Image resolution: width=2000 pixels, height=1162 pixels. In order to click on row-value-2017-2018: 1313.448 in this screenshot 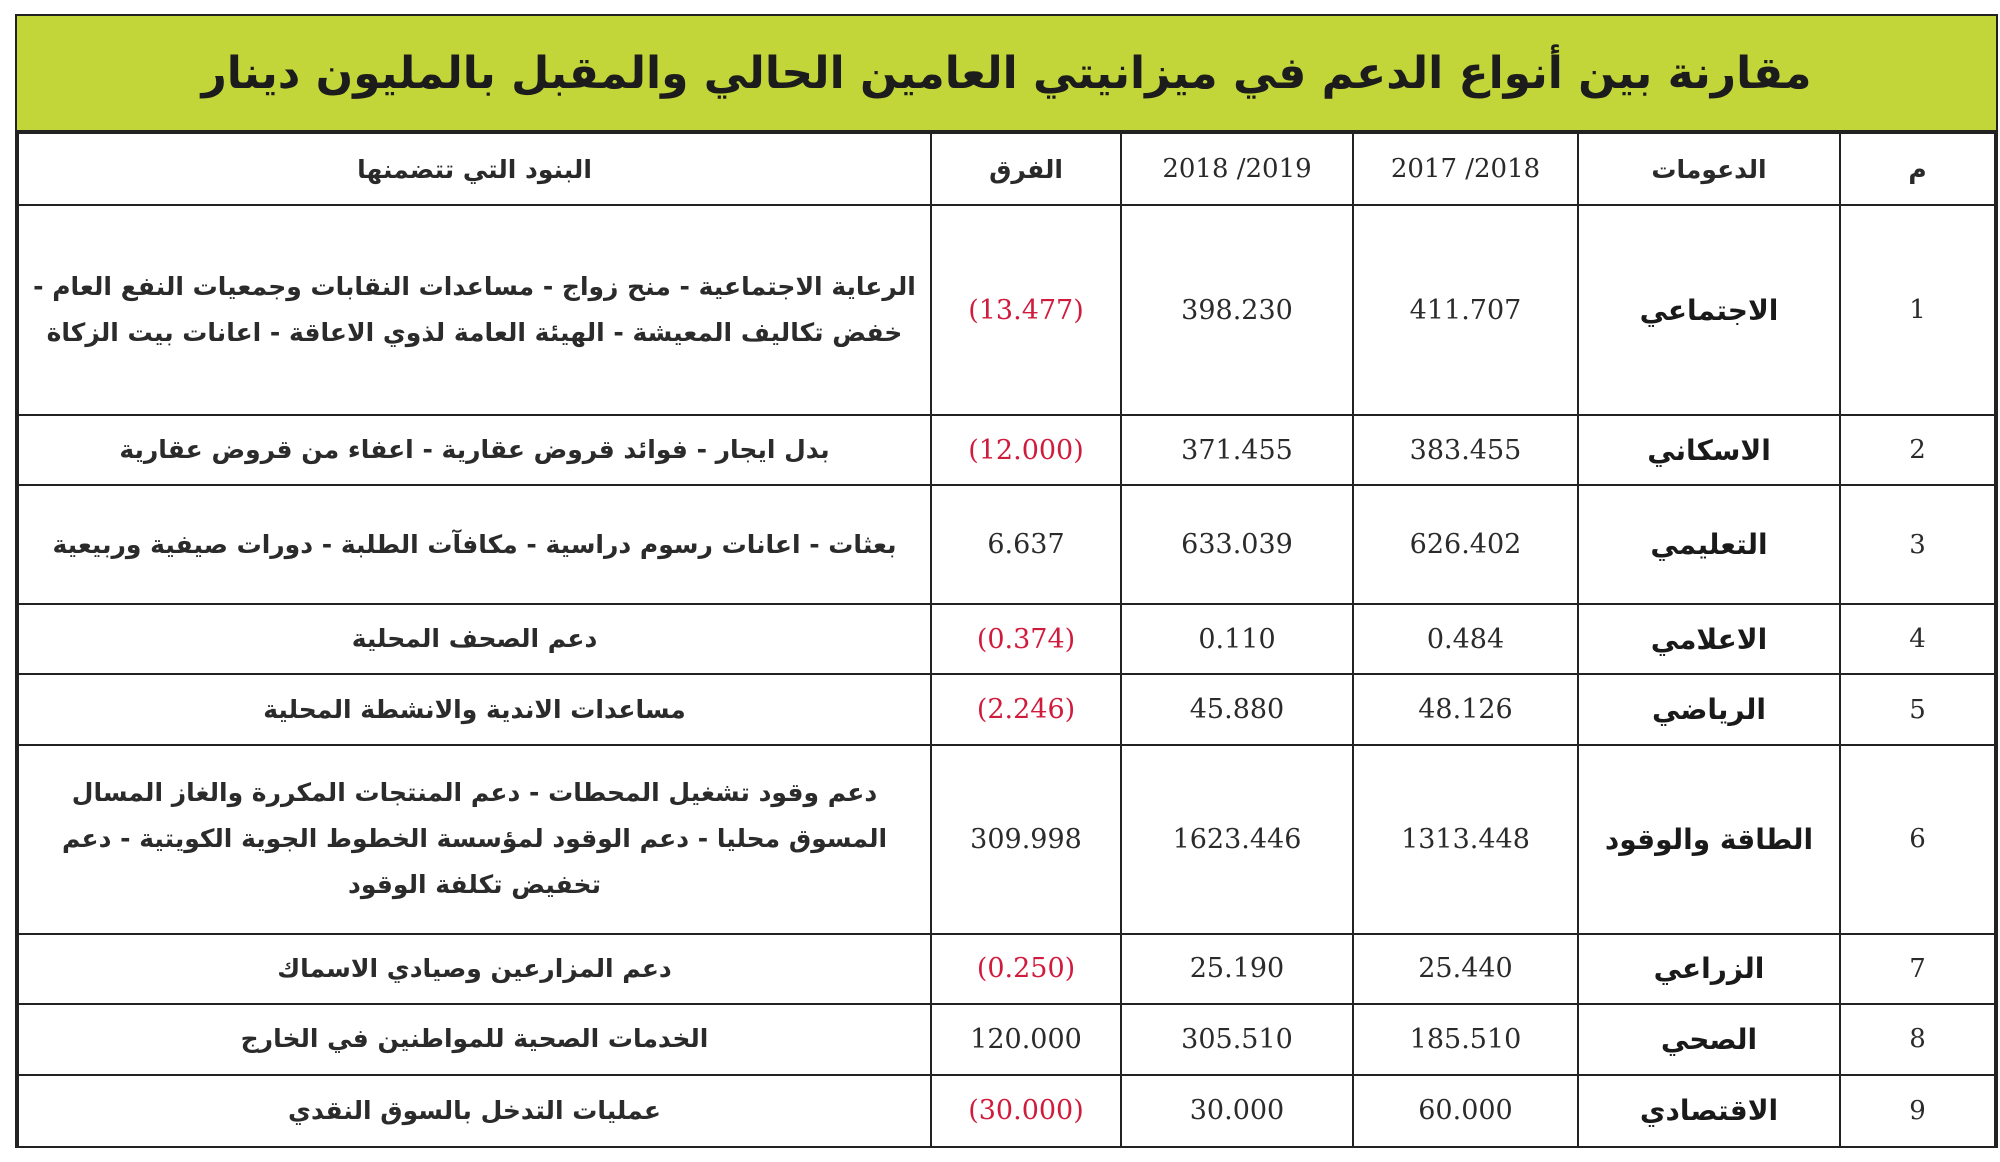, I will do `click(1465, 839)`.